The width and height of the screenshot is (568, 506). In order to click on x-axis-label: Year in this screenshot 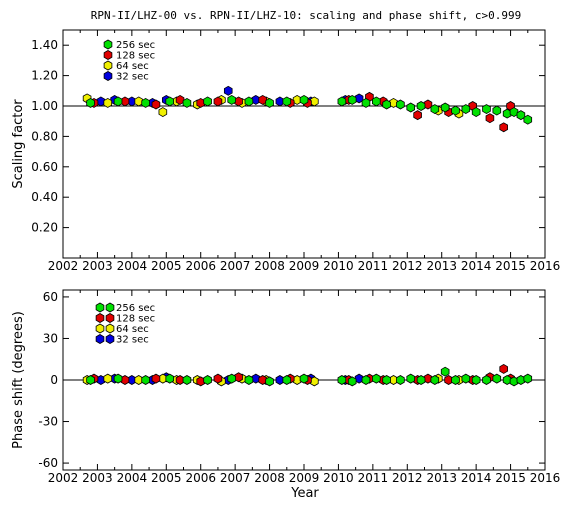, I will do `click(304, 493)`.